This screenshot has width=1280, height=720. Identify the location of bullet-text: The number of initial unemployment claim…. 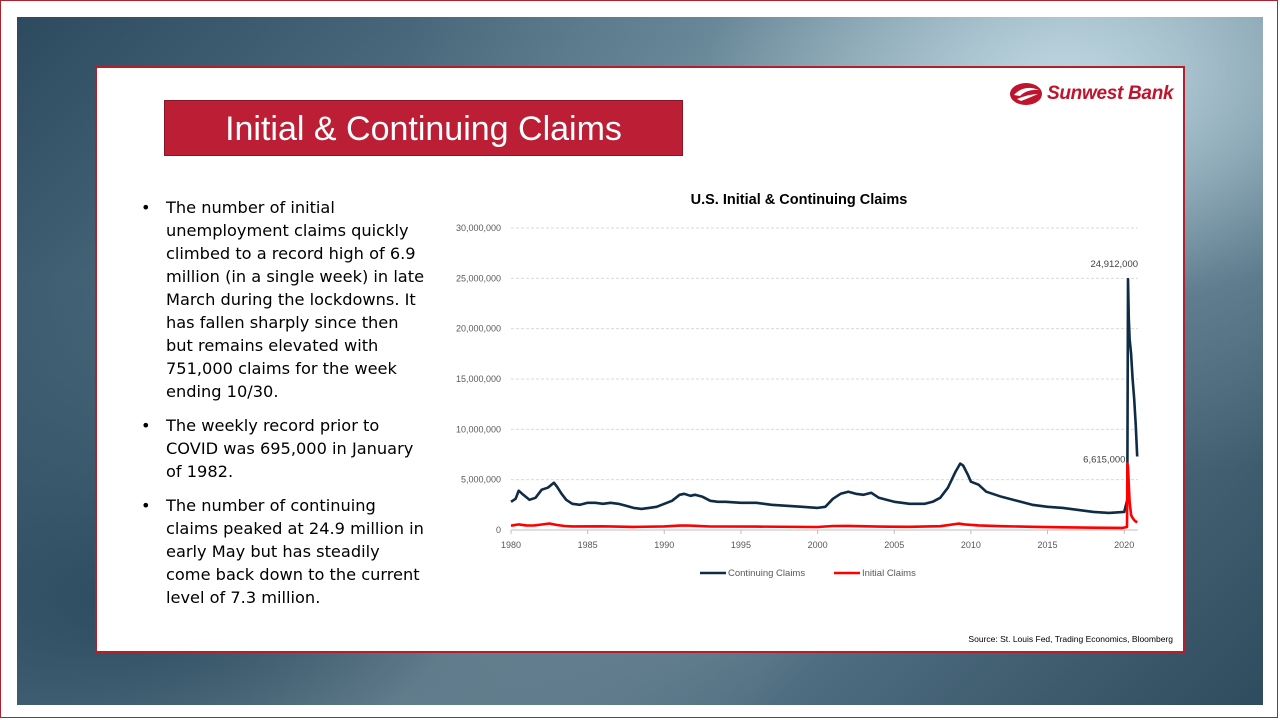
(295, 299).